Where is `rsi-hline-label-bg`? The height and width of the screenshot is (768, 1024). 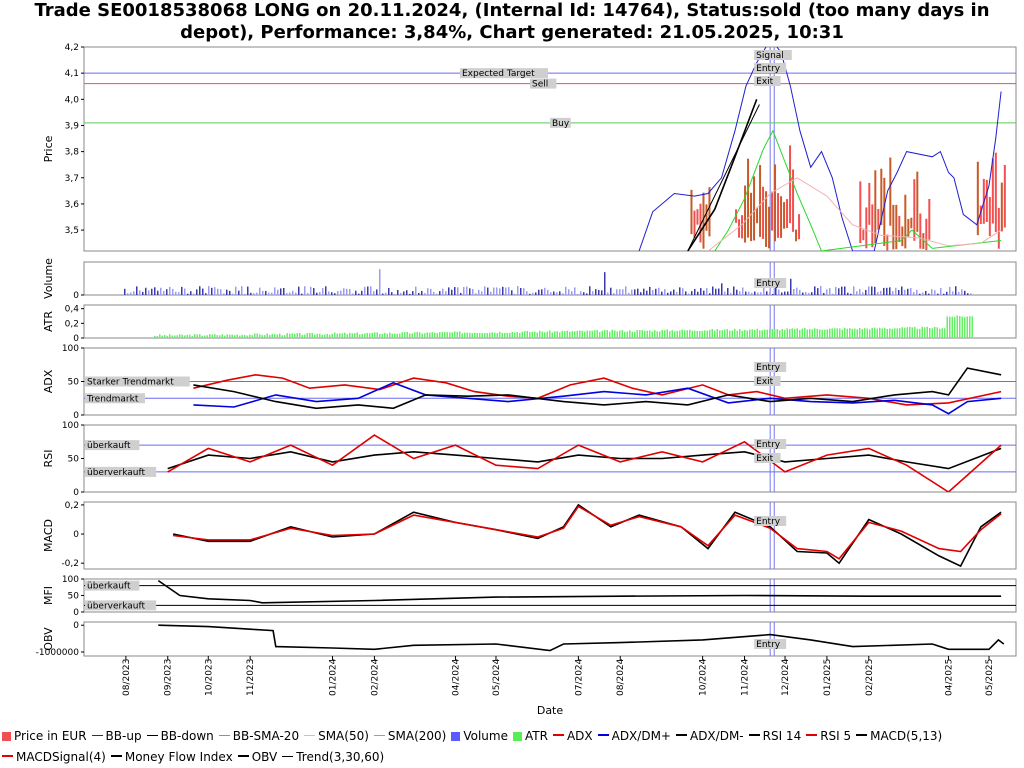
rsi-hline-label-bg is located at coordinates (112, 445).